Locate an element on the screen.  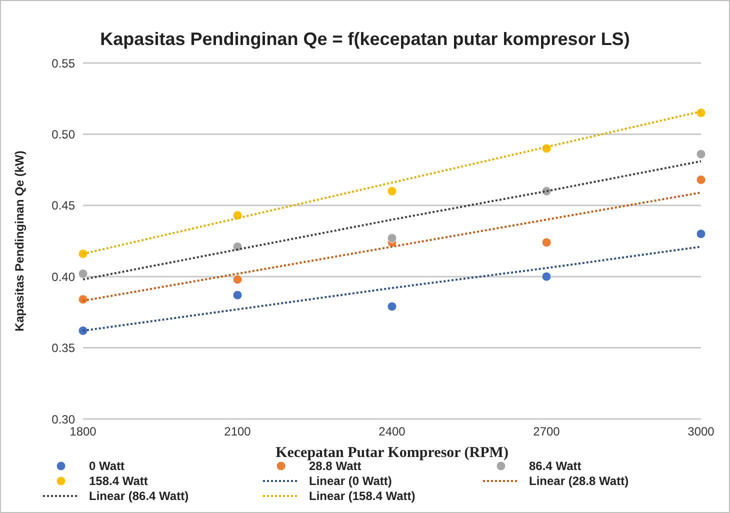
legend-label: Linear (86.4 Watt) is located at coordinates (139, 496).